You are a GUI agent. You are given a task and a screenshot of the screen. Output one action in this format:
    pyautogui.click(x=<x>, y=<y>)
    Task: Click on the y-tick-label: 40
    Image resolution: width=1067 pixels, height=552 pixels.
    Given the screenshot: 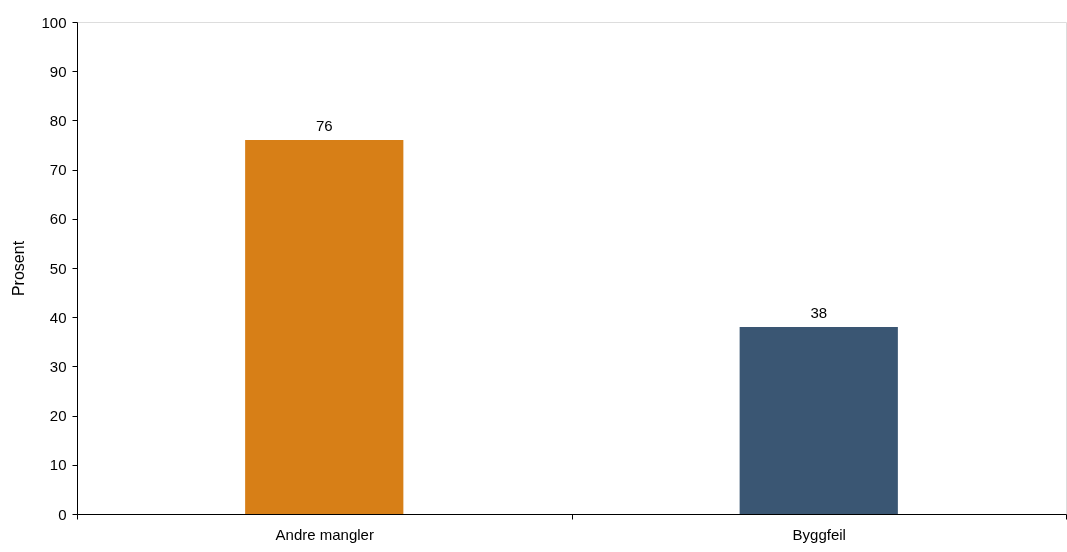 What is the action you would take?
    pyautogui.click(x=58, y=317)
    